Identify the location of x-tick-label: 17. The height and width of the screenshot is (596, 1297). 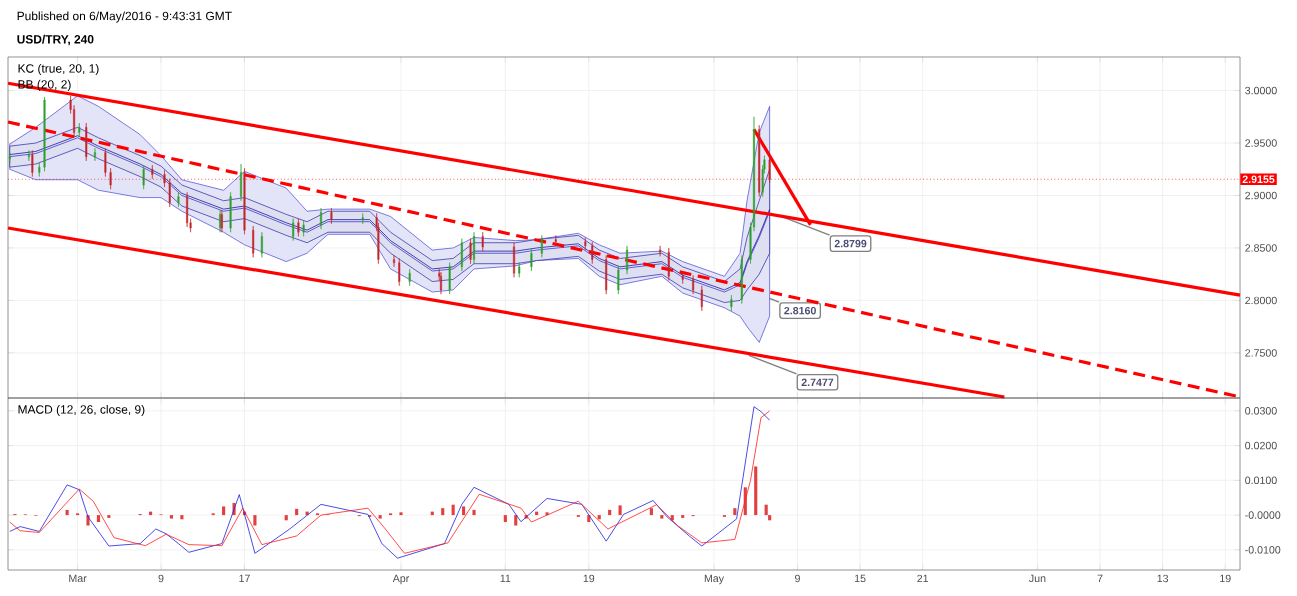
(244, 578).